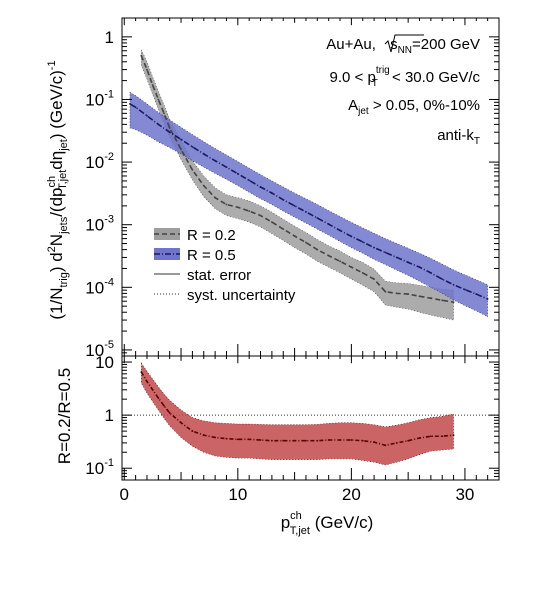 The image size is (544, 600). Describe the element at coordinates (225, 295) in the screenshot. I see `legend-entry-syst: syst. uncertainty` at that location.